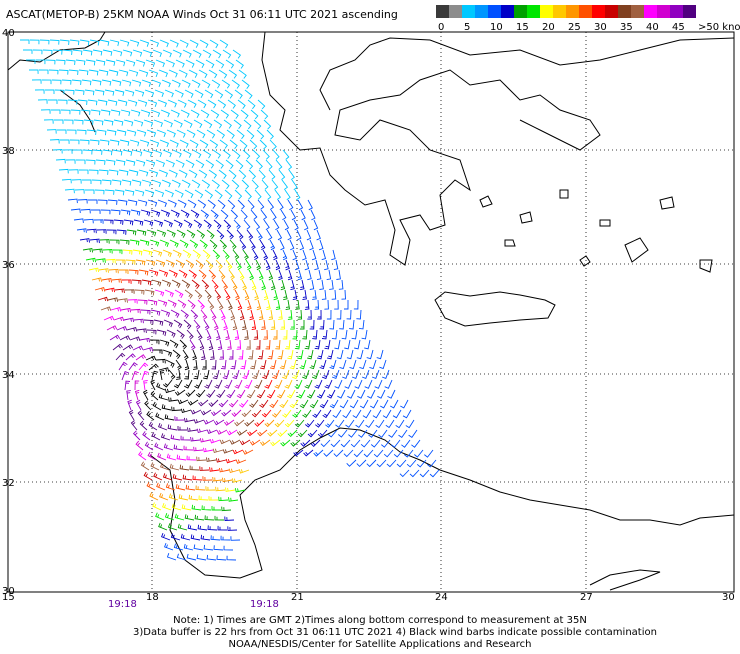 Image resolution: width=740 pixels, height=654 pixels. What do you see at coordinates (719, 27) in the screenshot?
I see `legend-label: >50 knots` at bounding box center [719, 27].